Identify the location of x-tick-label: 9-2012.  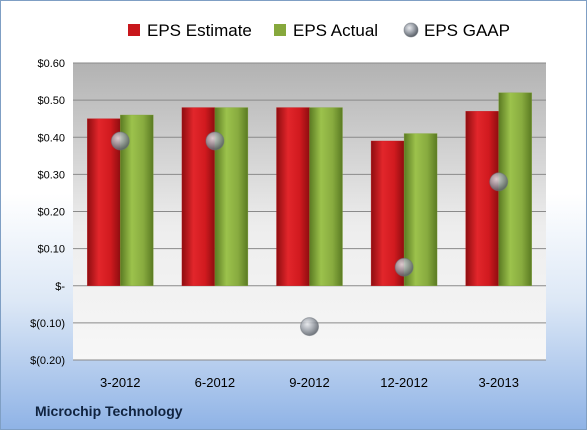
(309, 382).